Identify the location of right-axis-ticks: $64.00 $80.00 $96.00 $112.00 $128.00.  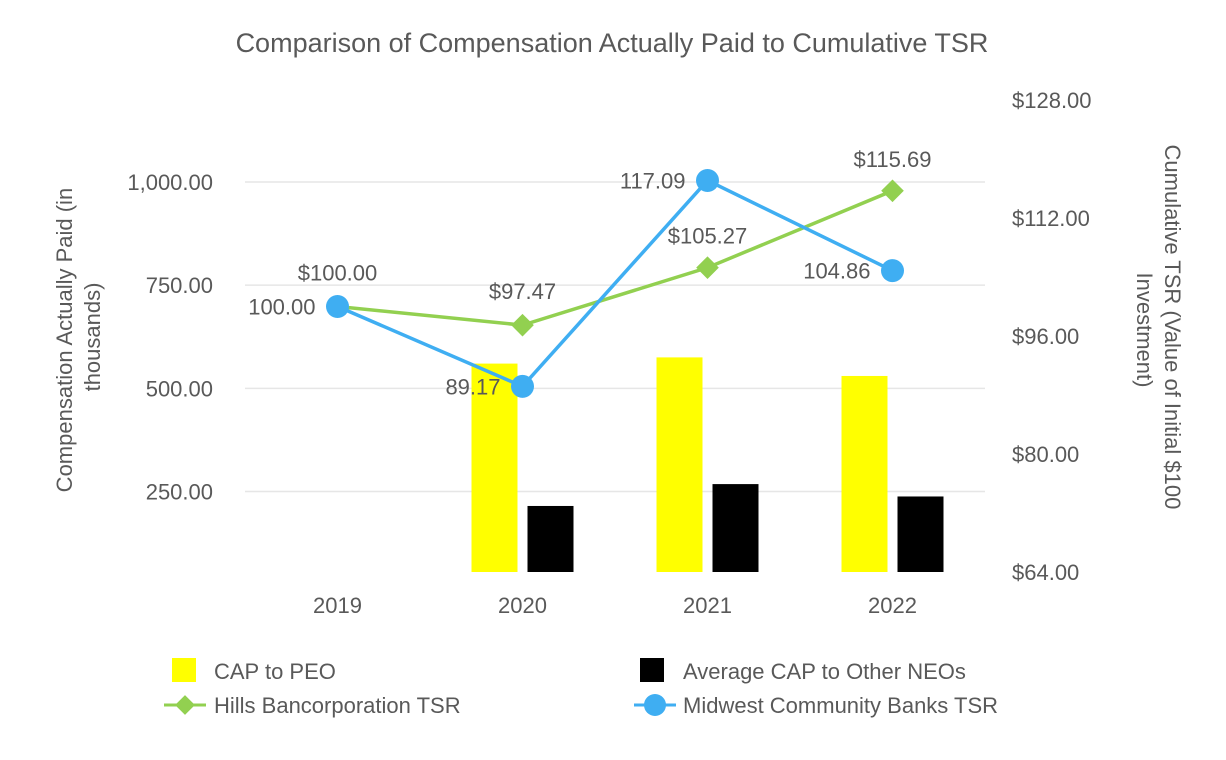
(1052, 336).